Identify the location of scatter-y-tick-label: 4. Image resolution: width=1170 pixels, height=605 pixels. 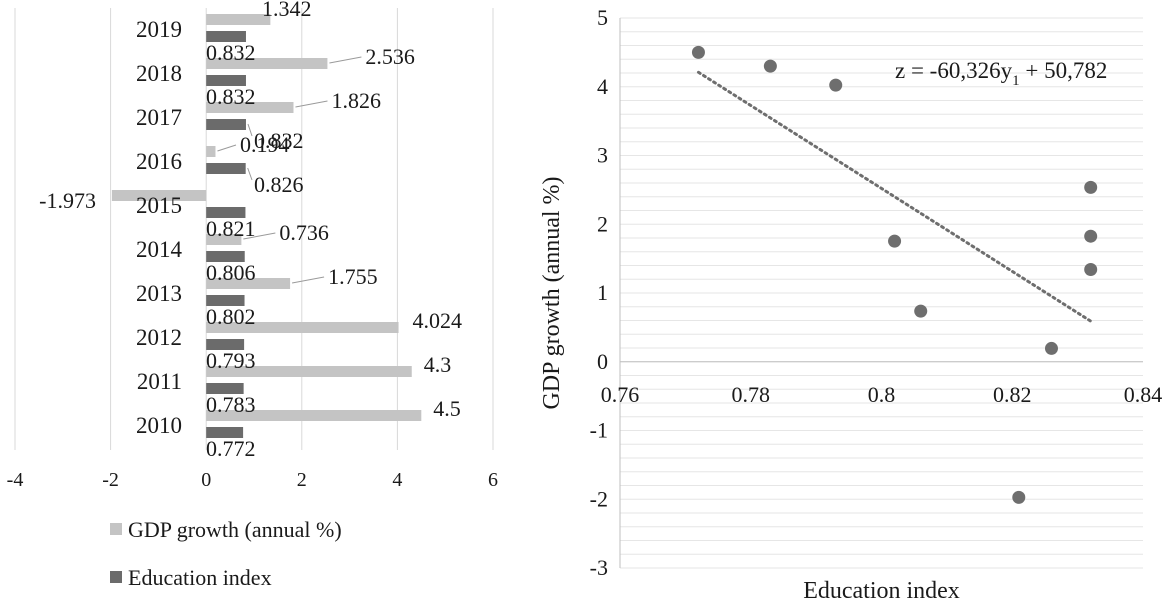
(602, 86).